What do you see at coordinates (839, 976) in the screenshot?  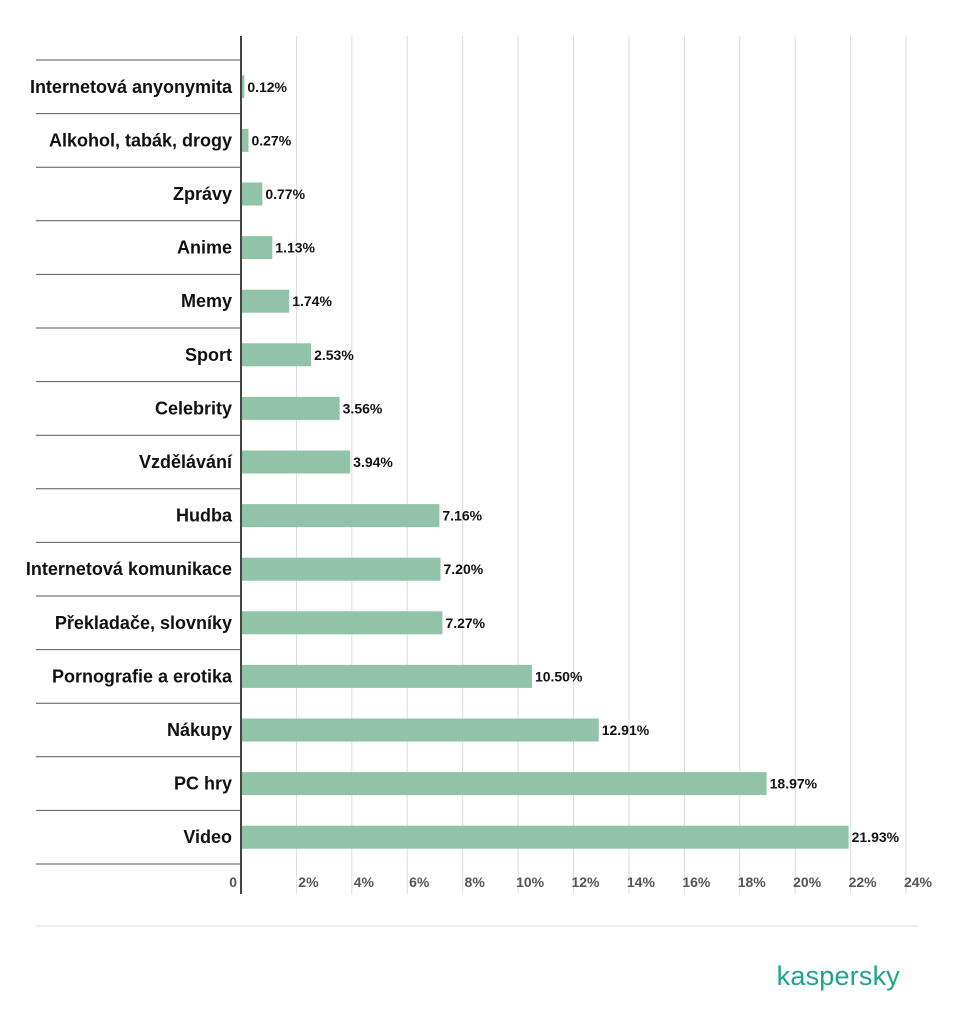 I see `kaspersky-logo: kaspersky` at bounding box center [839, 976].